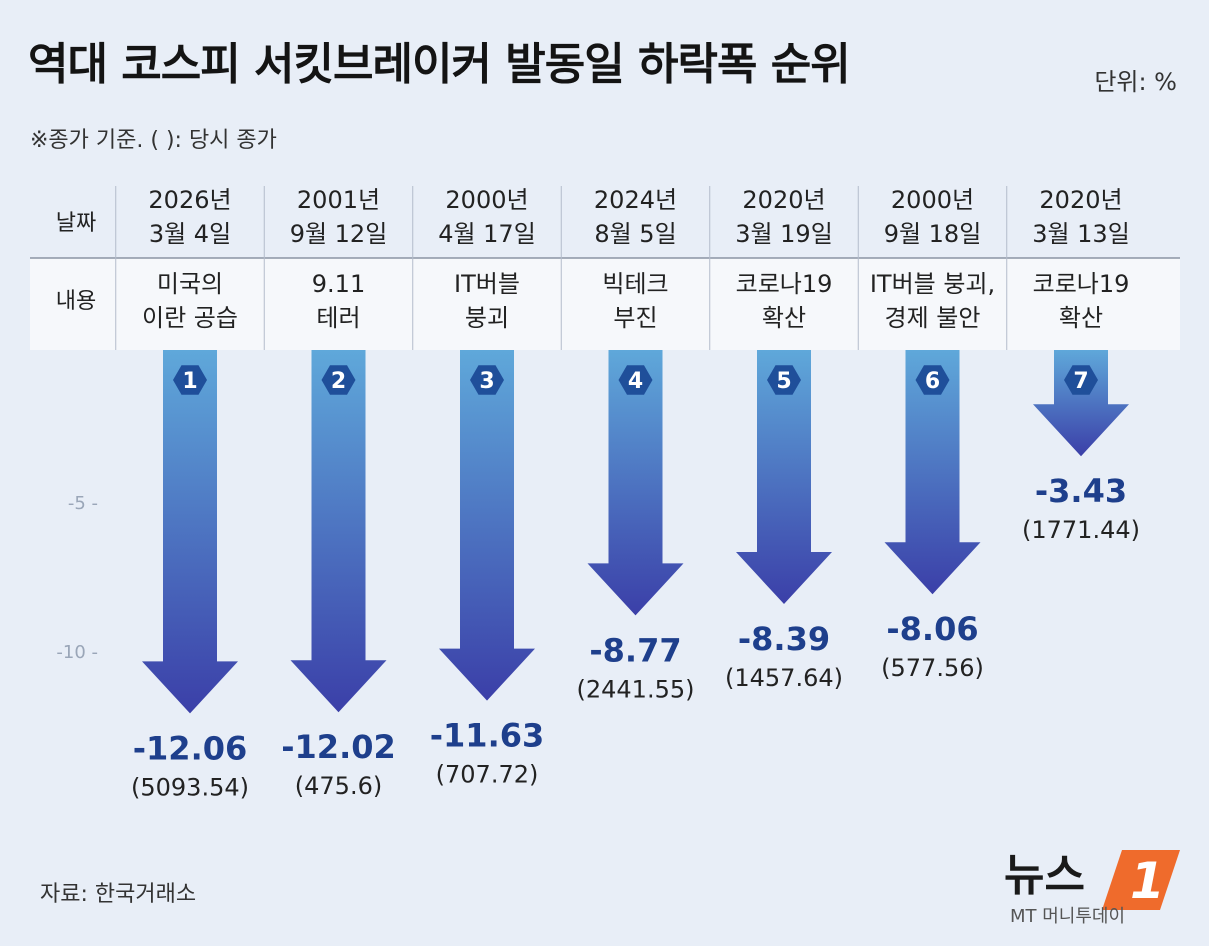 This screenshot has width=1209, height=946. I want to click on closing-price: (577.56), so click(932, 668).